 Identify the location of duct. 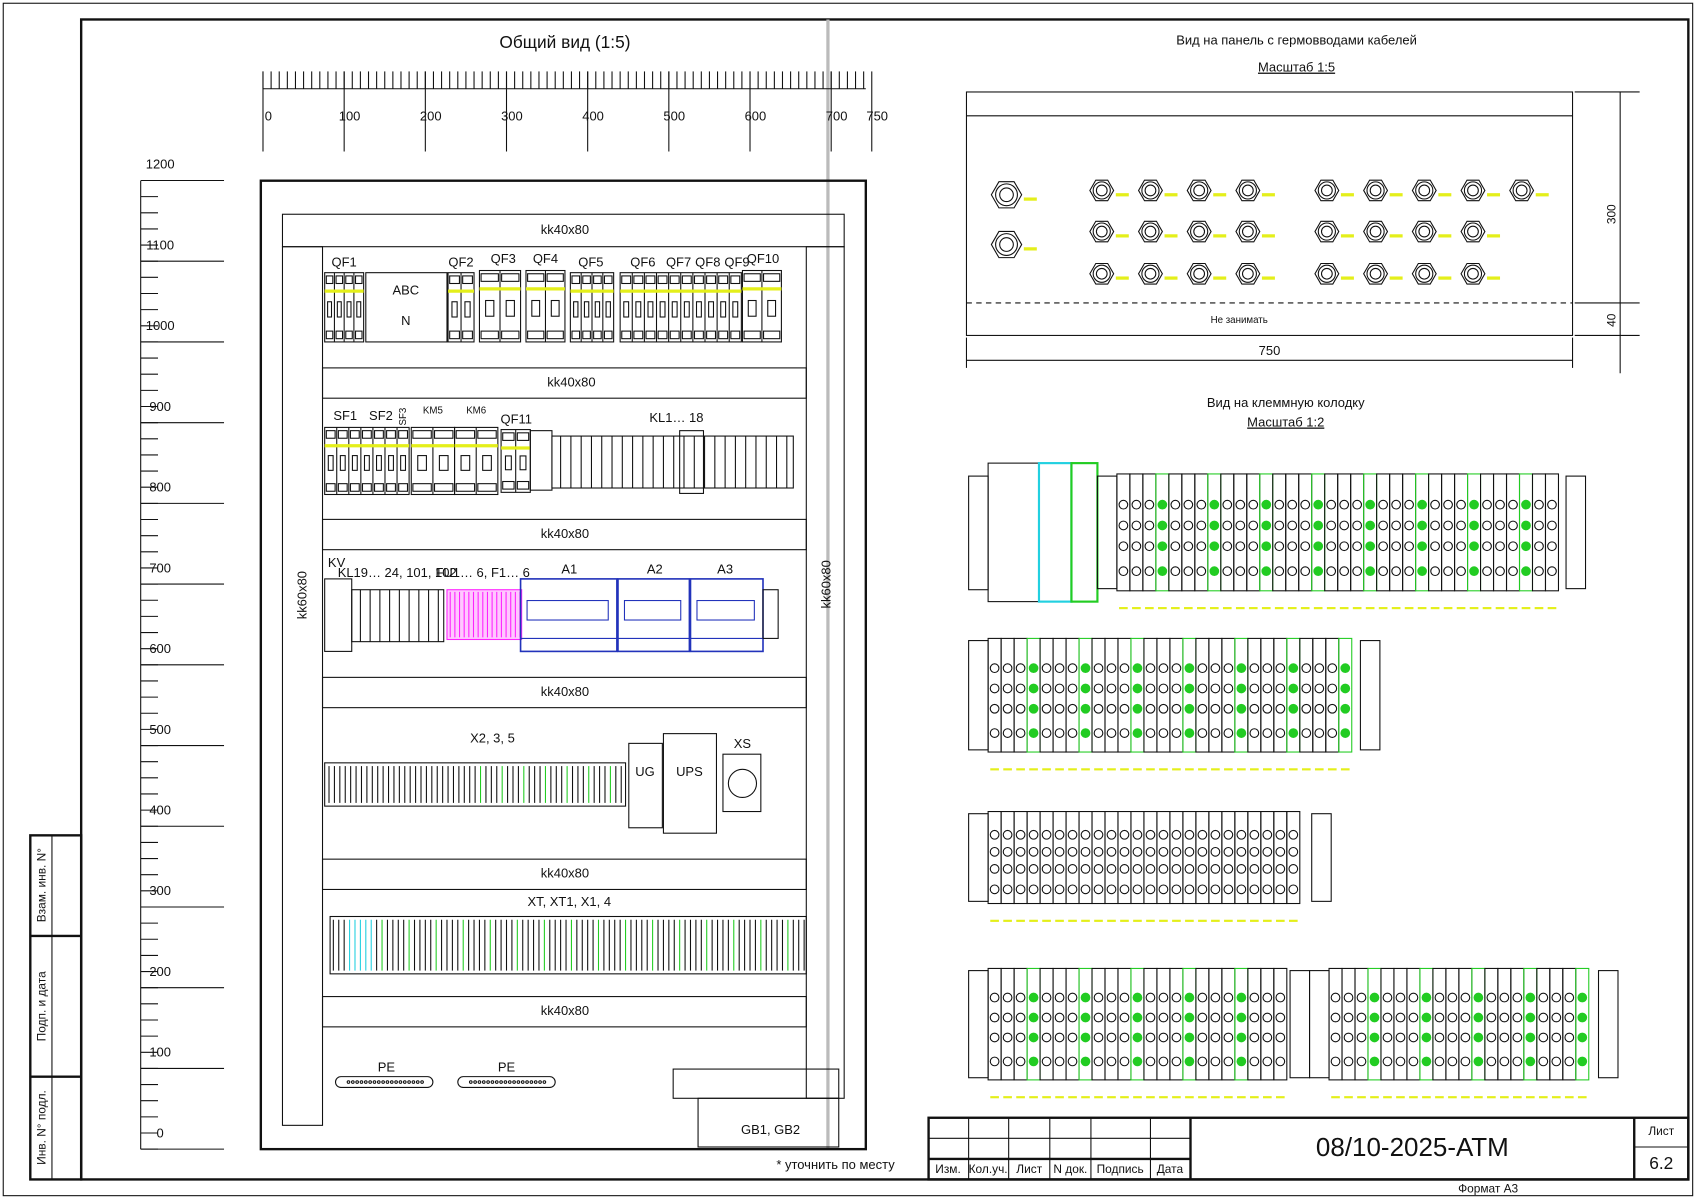
(563, 230).